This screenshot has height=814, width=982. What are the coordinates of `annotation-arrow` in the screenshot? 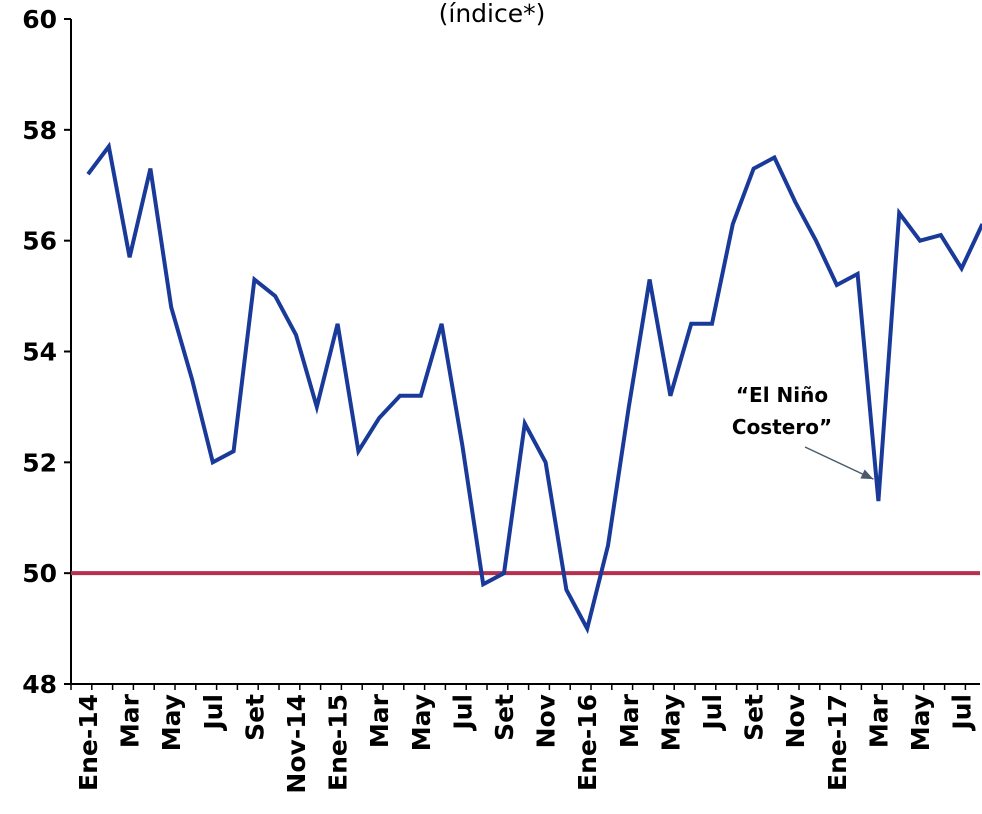 It's located at (839, 463).